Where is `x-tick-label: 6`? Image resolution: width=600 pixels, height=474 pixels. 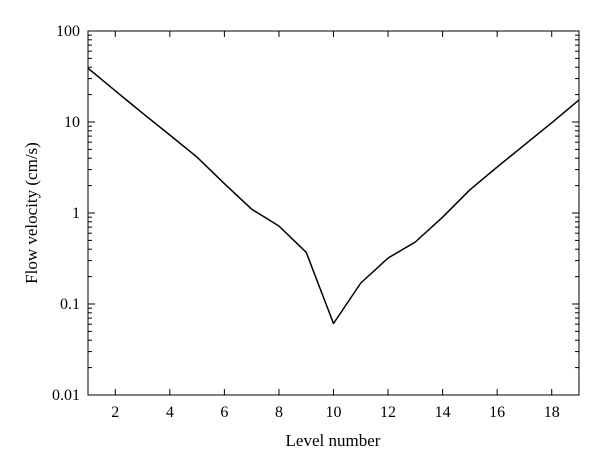
x-tick-label: 6 is located at coordinates (224, 412).